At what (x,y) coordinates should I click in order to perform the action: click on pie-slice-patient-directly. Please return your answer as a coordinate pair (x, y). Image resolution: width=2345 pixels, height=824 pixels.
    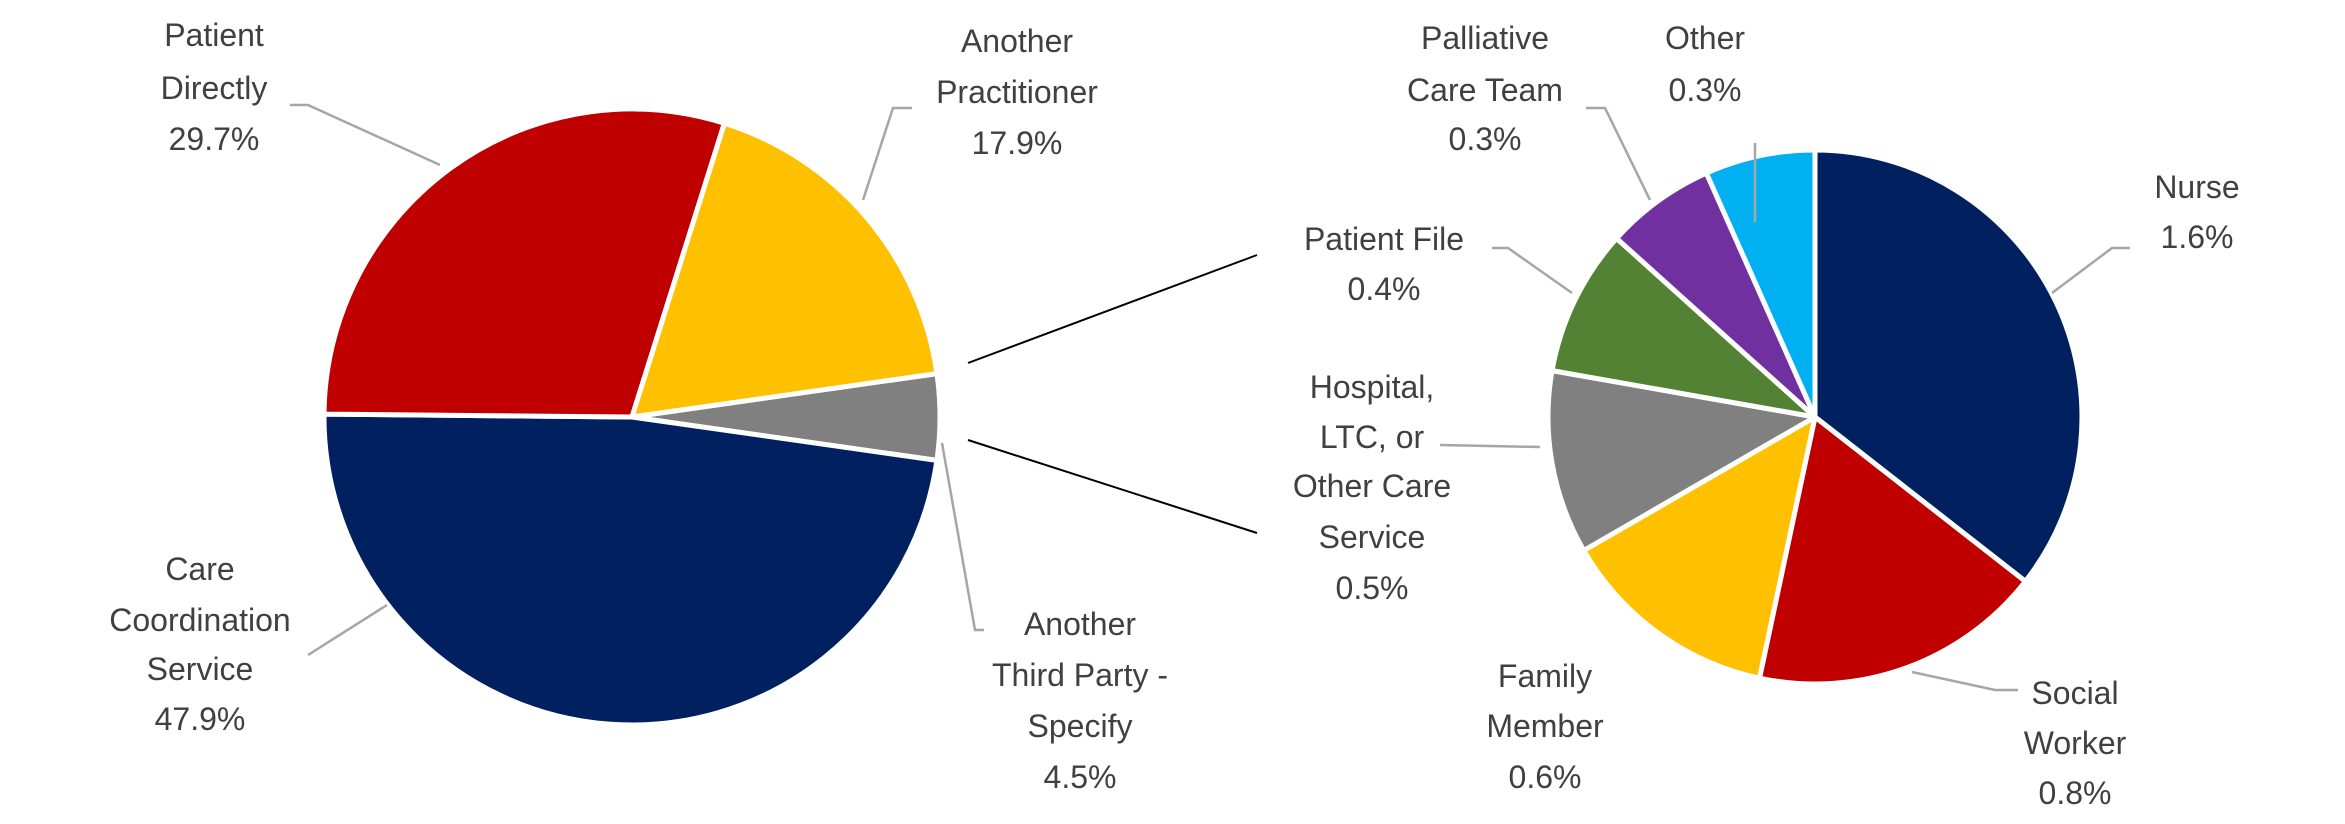
    Looking at the image, I should click on (524, 263).